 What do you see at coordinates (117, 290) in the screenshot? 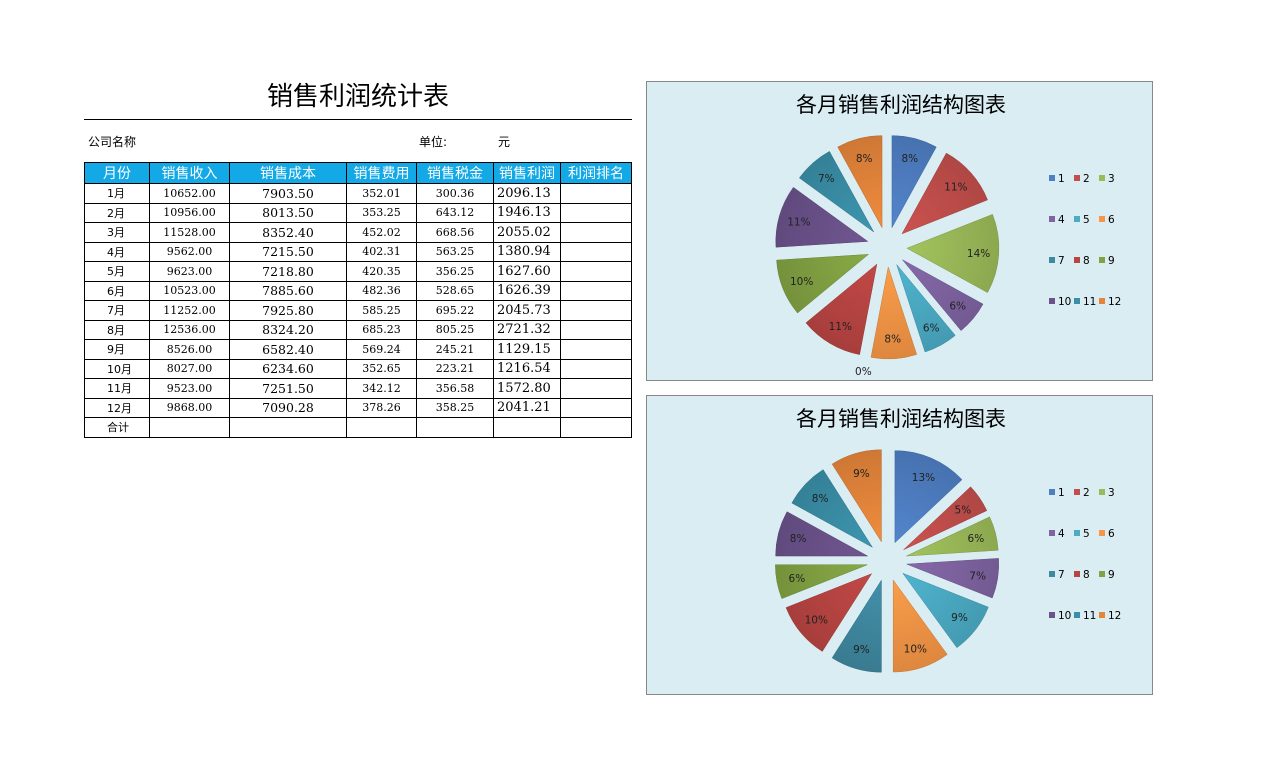
I see `cell-month: 6月` at bounding box center [117, 290].